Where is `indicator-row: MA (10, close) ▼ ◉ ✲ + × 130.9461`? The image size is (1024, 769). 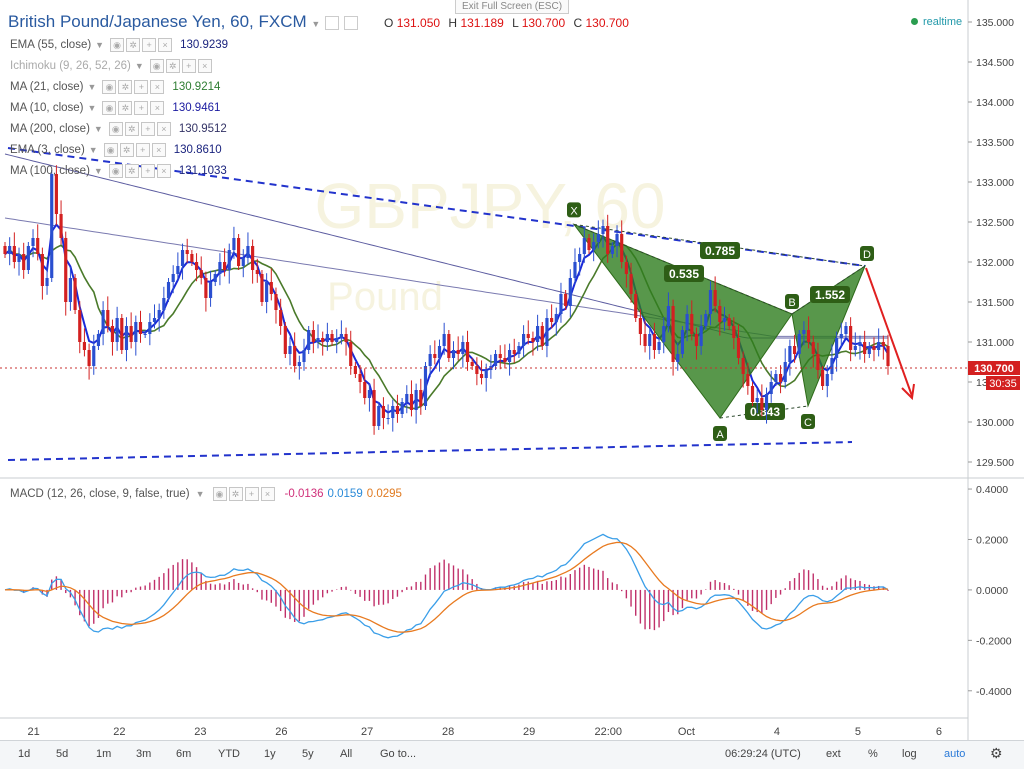
indicator-row: MA (10, close) ▼ ◉ ✲ + × 130.9461 is located at coordinates (115, 108).